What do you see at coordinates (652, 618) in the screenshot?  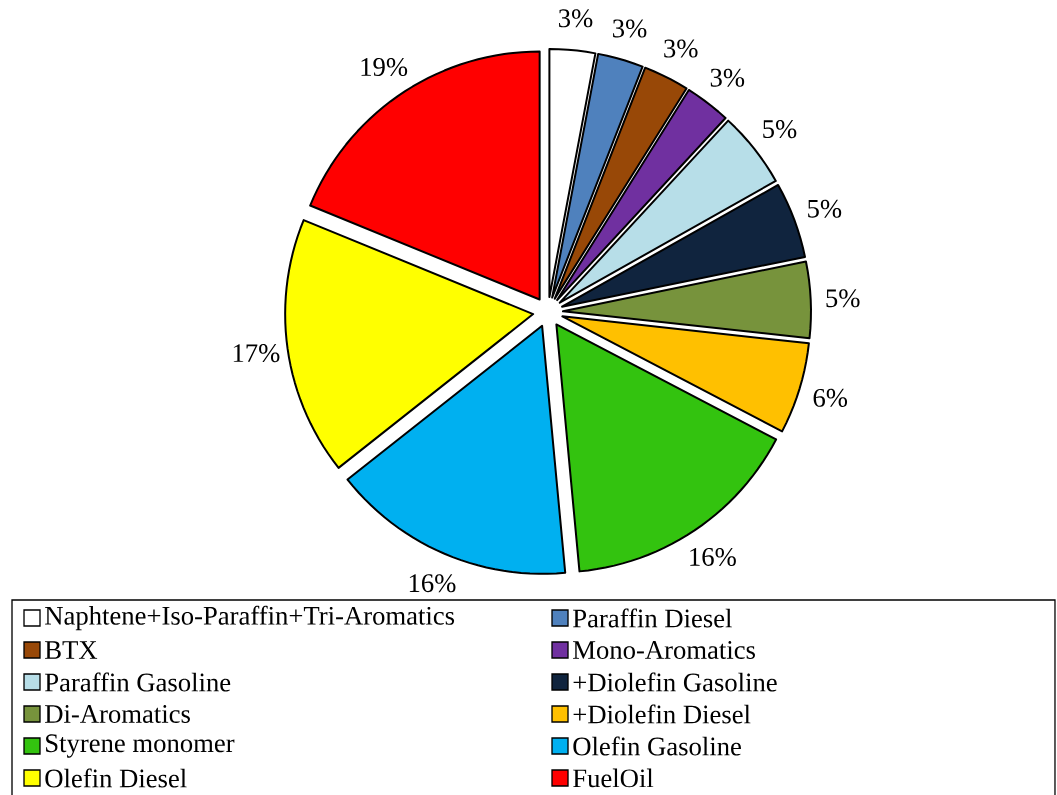 I see `legend-label: Paraffin Diesel` at bounding box center [652, 618].